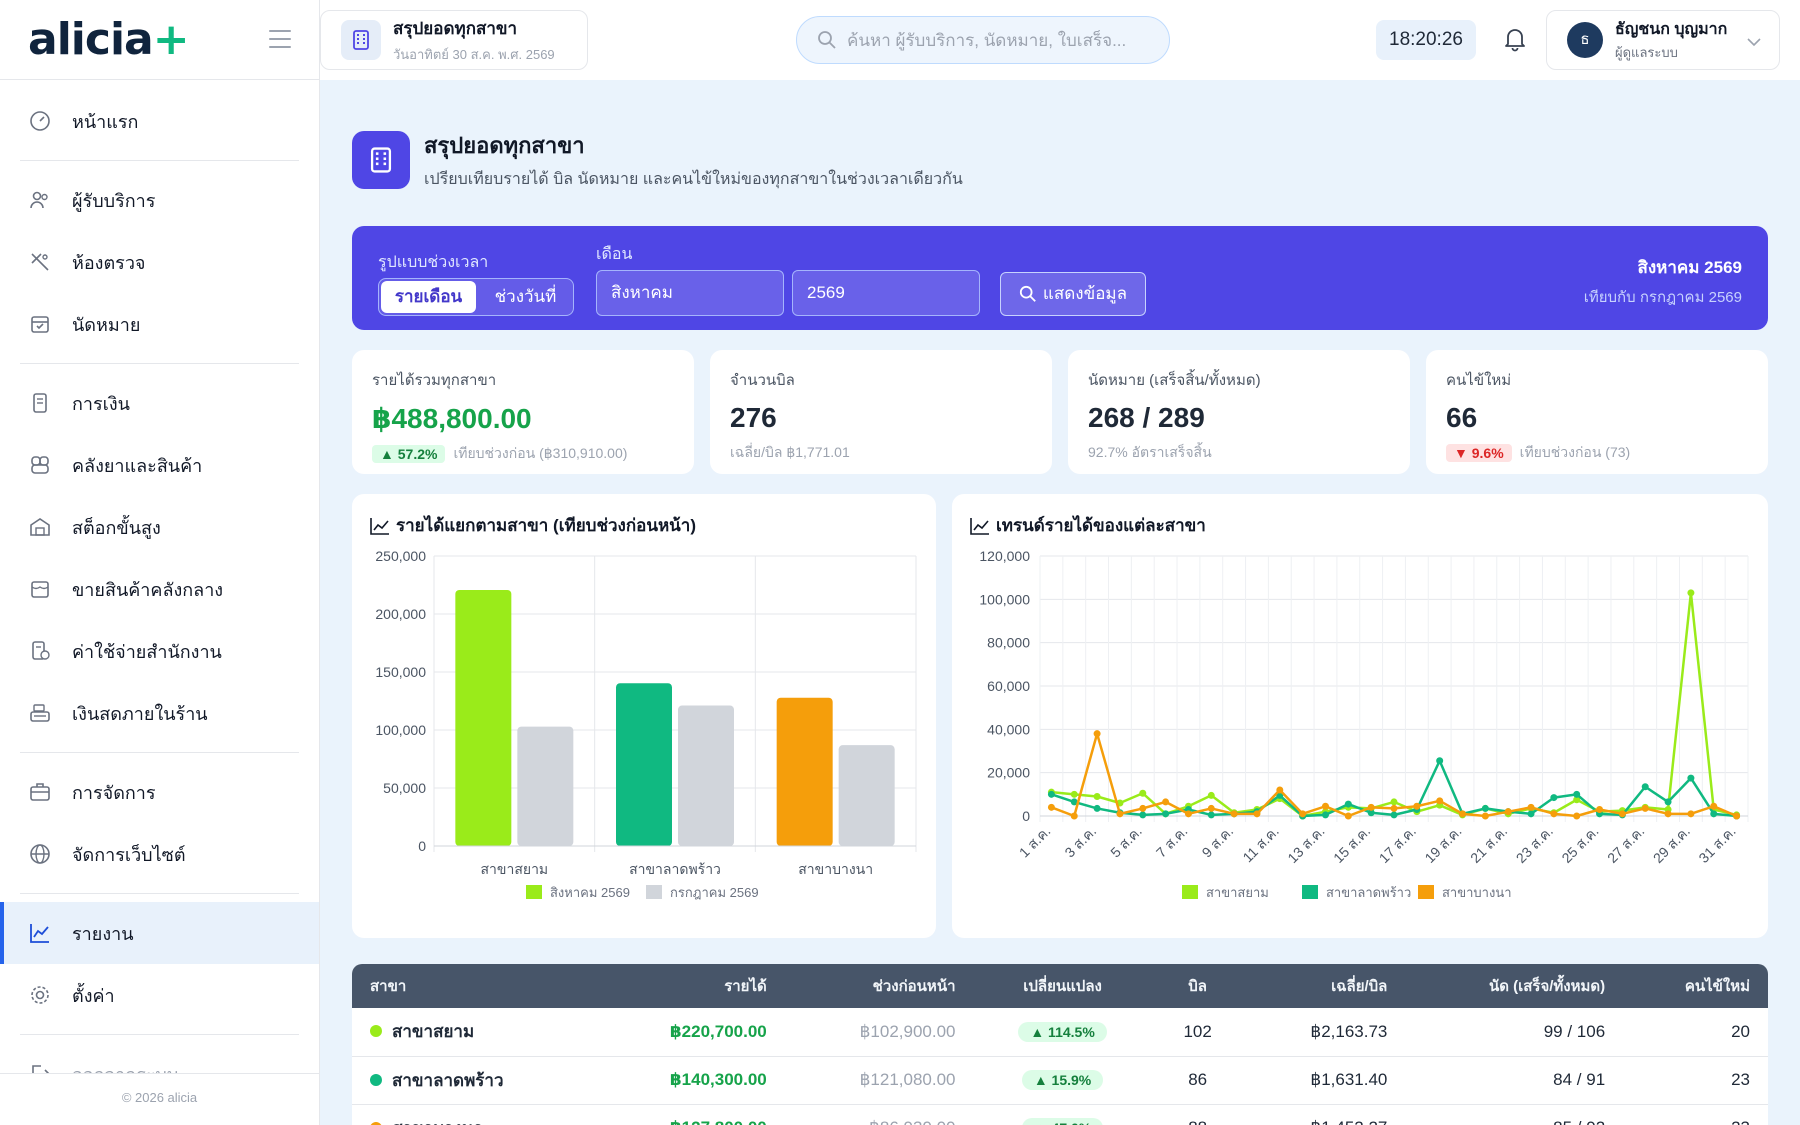 This screenshot has width=1800, height=1125. Describe the element at coordinates (40, 792) in the screenshot. I see `briefcase-icon` at that location.